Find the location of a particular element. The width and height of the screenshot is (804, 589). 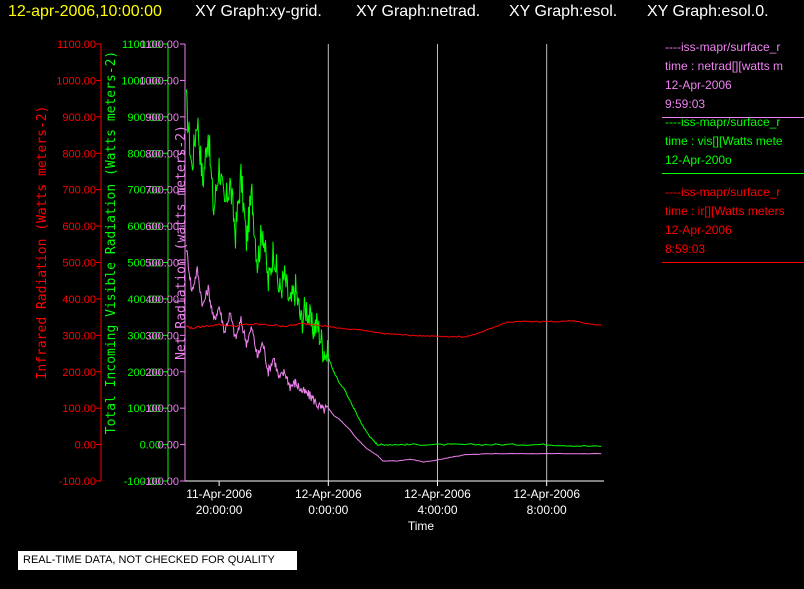

legend-net-line: time : netrad[][watts m is located at coordinates (724, 66).